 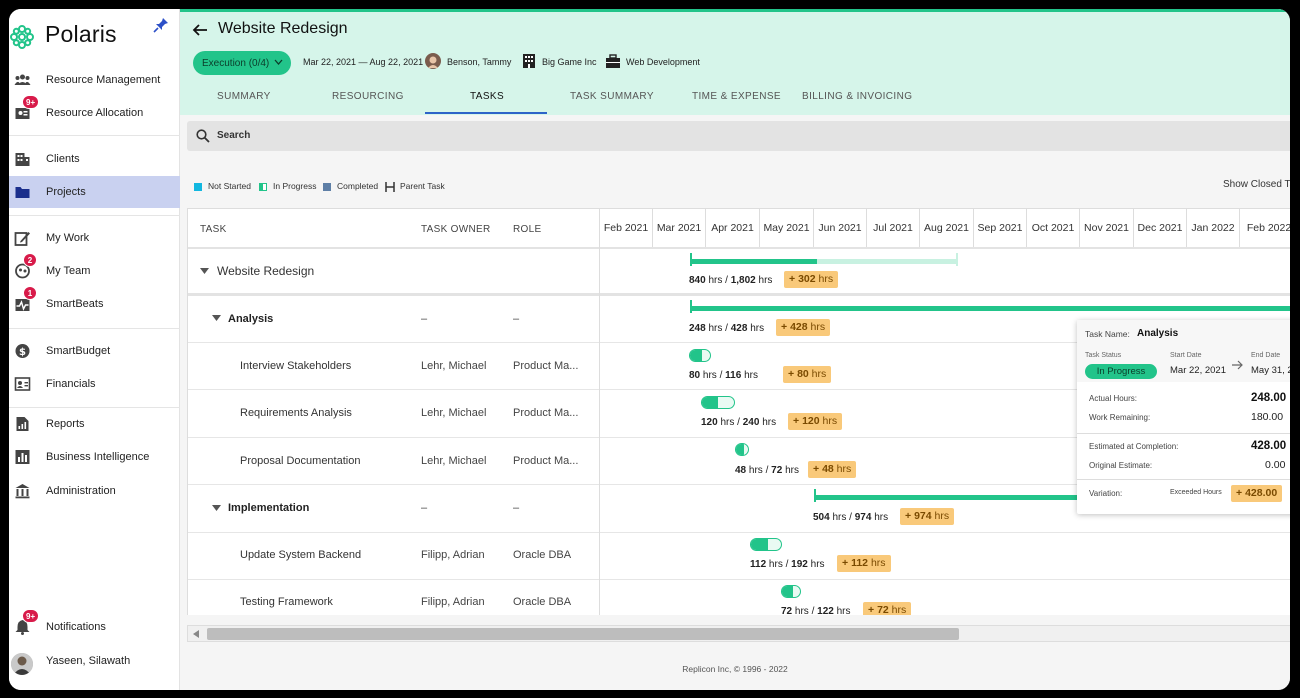 I want to click on tab-tasks: TASKS, so click(x=487, y=96).